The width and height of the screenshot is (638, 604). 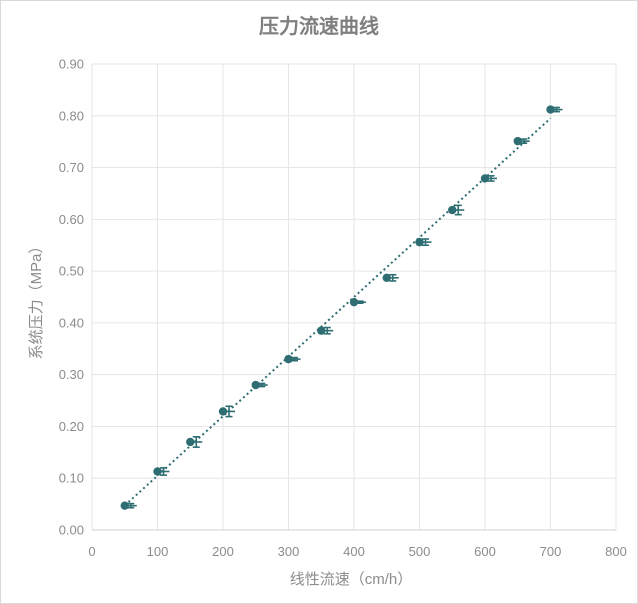 What do you see at coordinates (289, 551) in the screenshot?
I see `x-tick-label: 300` at bounding box center [289, 551].